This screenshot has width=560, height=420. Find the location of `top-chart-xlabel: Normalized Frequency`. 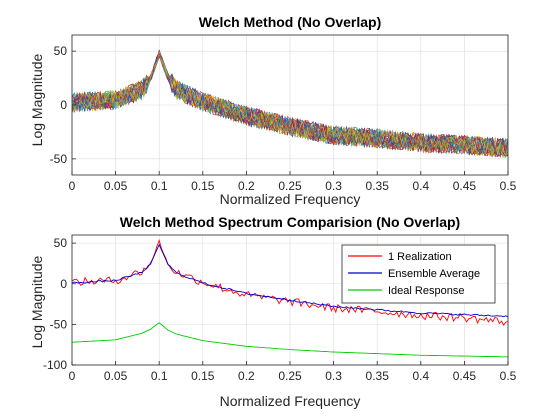

top-chart-xlabel: Normalized Frequency is located at coordinates (290, 199).